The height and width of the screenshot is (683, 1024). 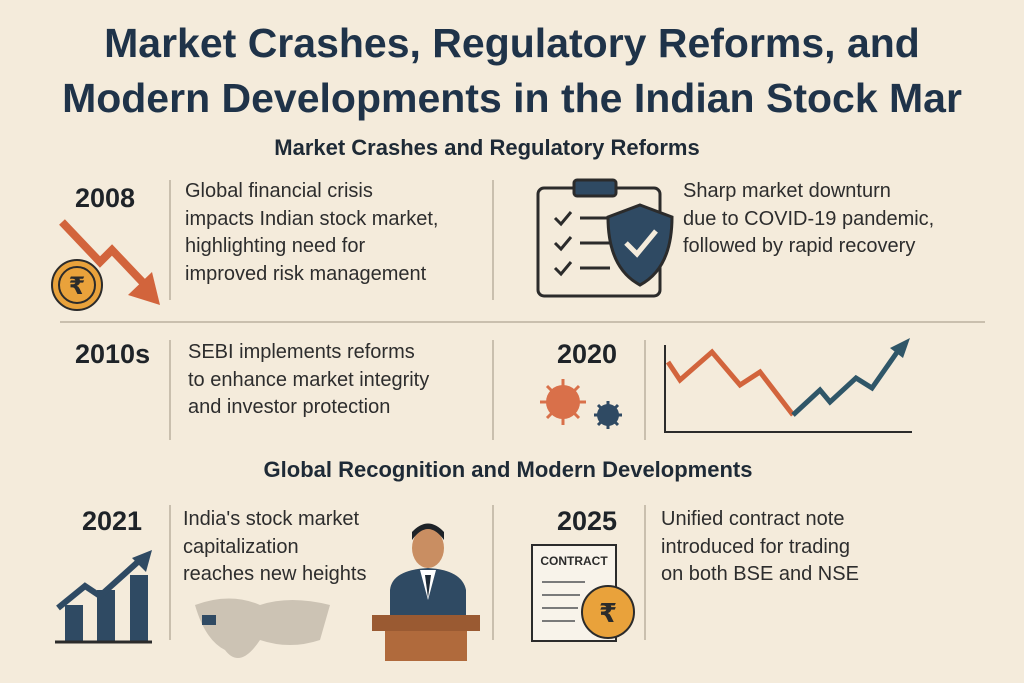 What do you see at coordinates (587, 354) in the screenshot?
I see `year: 2020` at bounding box center [587, 354].